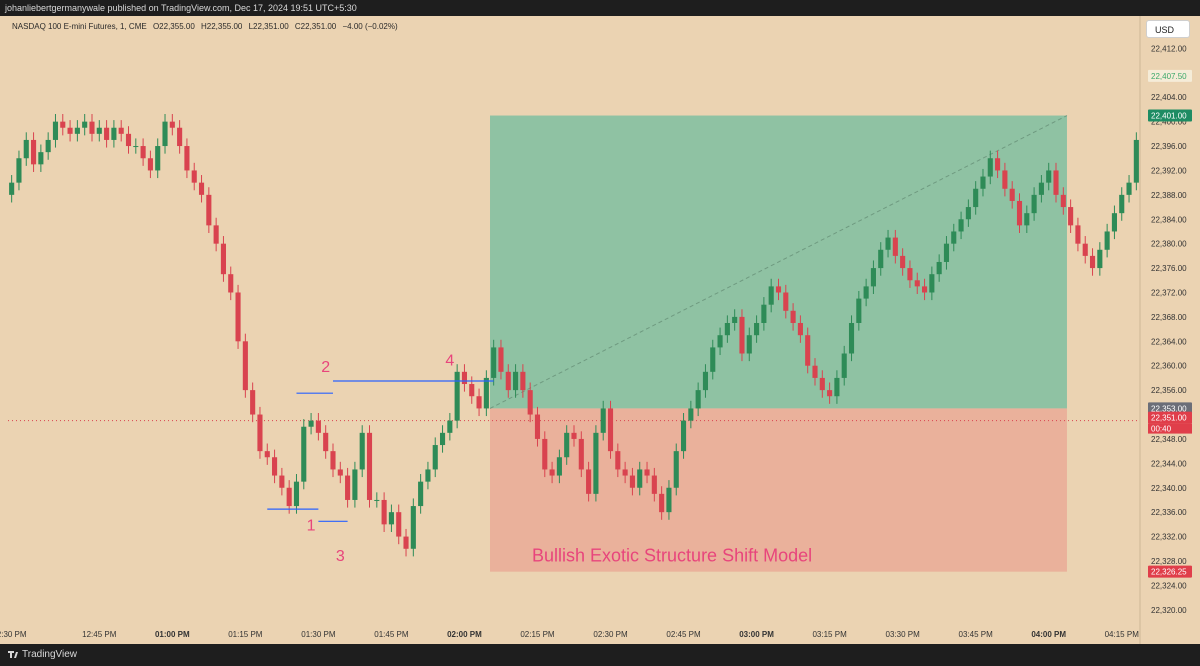  I want to click on entry-price-label: 22,353.00, so click(1169, 408).